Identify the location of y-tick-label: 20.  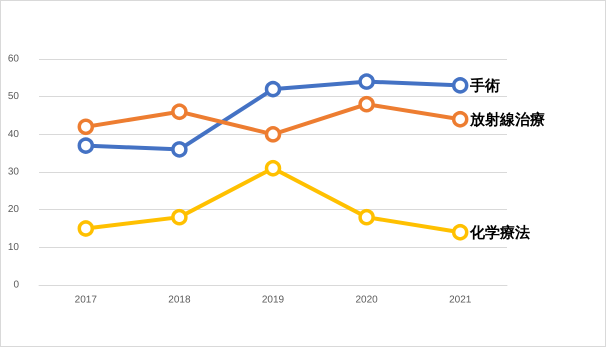
(14, 210).